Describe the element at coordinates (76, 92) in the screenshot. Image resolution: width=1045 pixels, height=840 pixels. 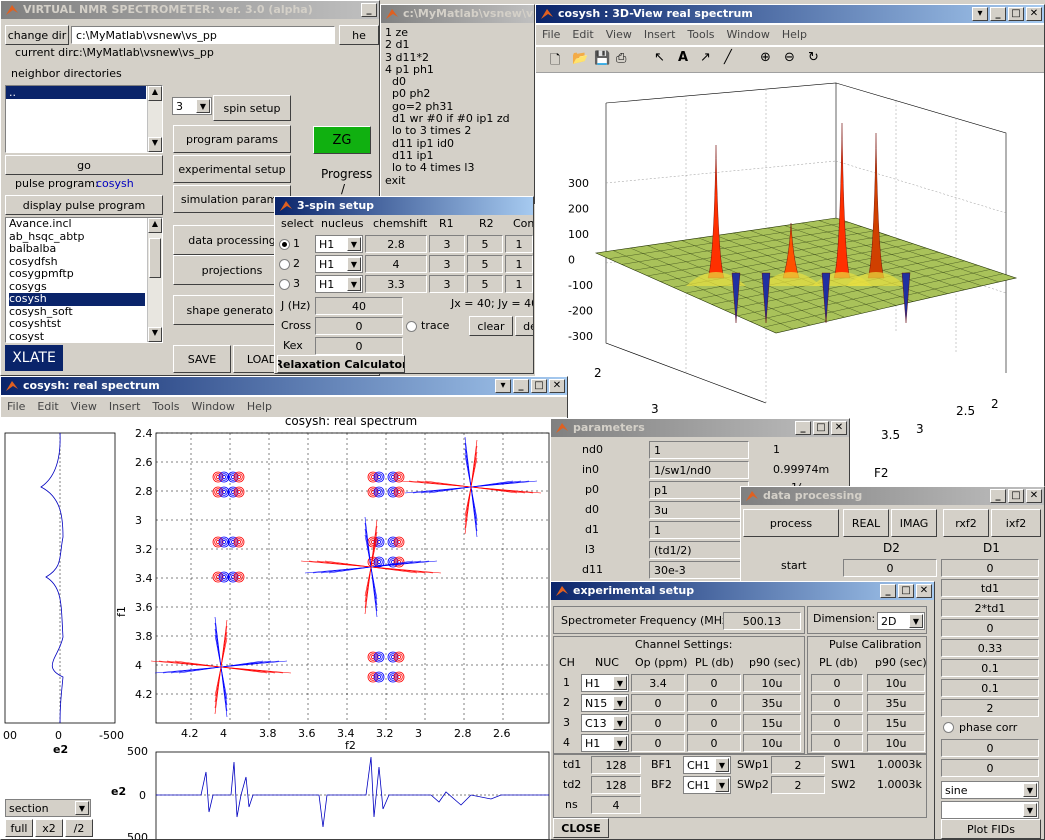
I see `neighbor-item: ..` at that location.